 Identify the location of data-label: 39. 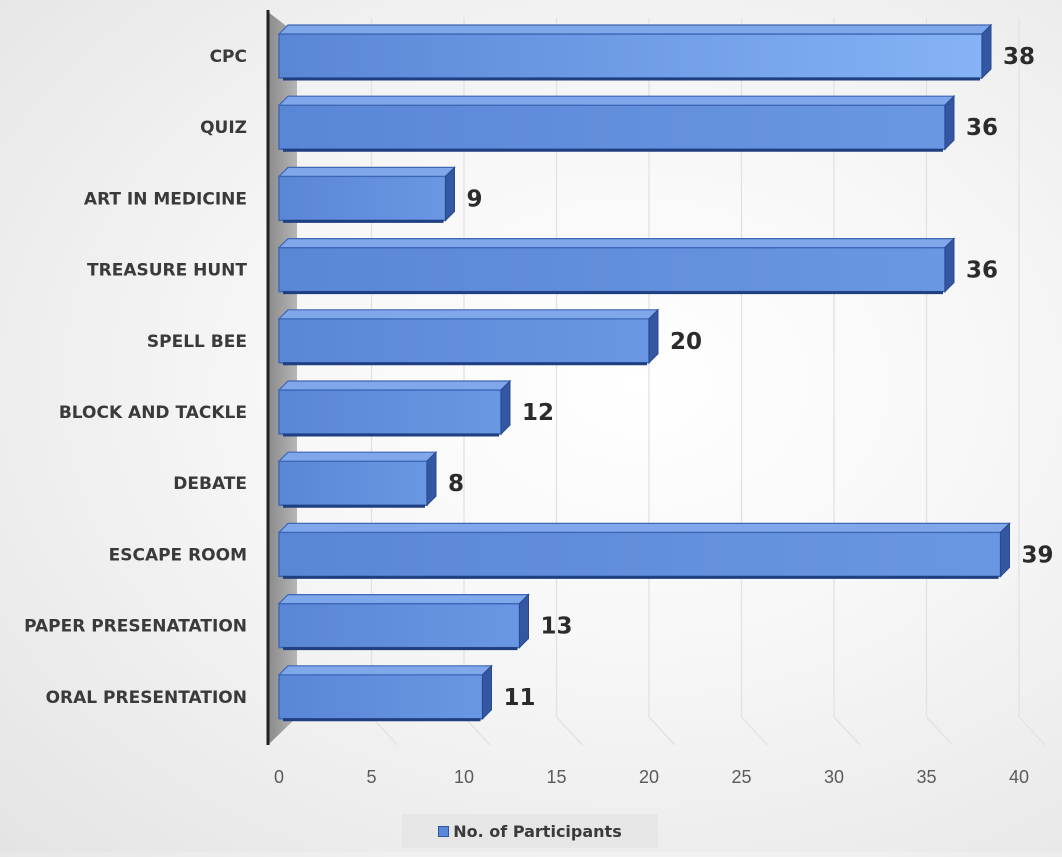
(1038, 555).